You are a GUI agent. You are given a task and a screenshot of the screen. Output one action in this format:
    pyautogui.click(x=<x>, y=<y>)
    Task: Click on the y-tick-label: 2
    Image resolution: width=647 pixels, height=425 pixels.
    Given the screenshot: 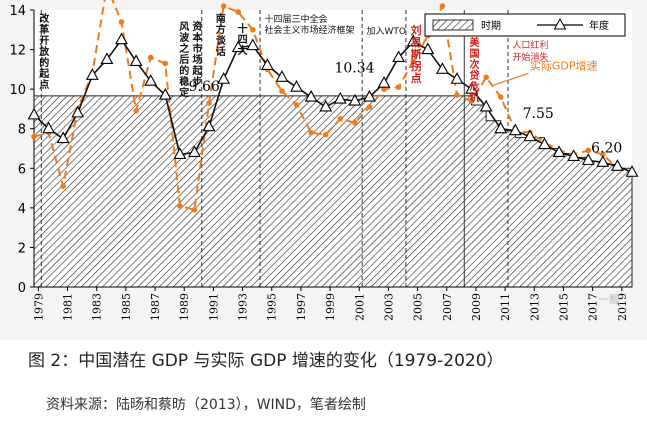 What is the action you would take?
    pyautogui.click(x=22, y=248)
    